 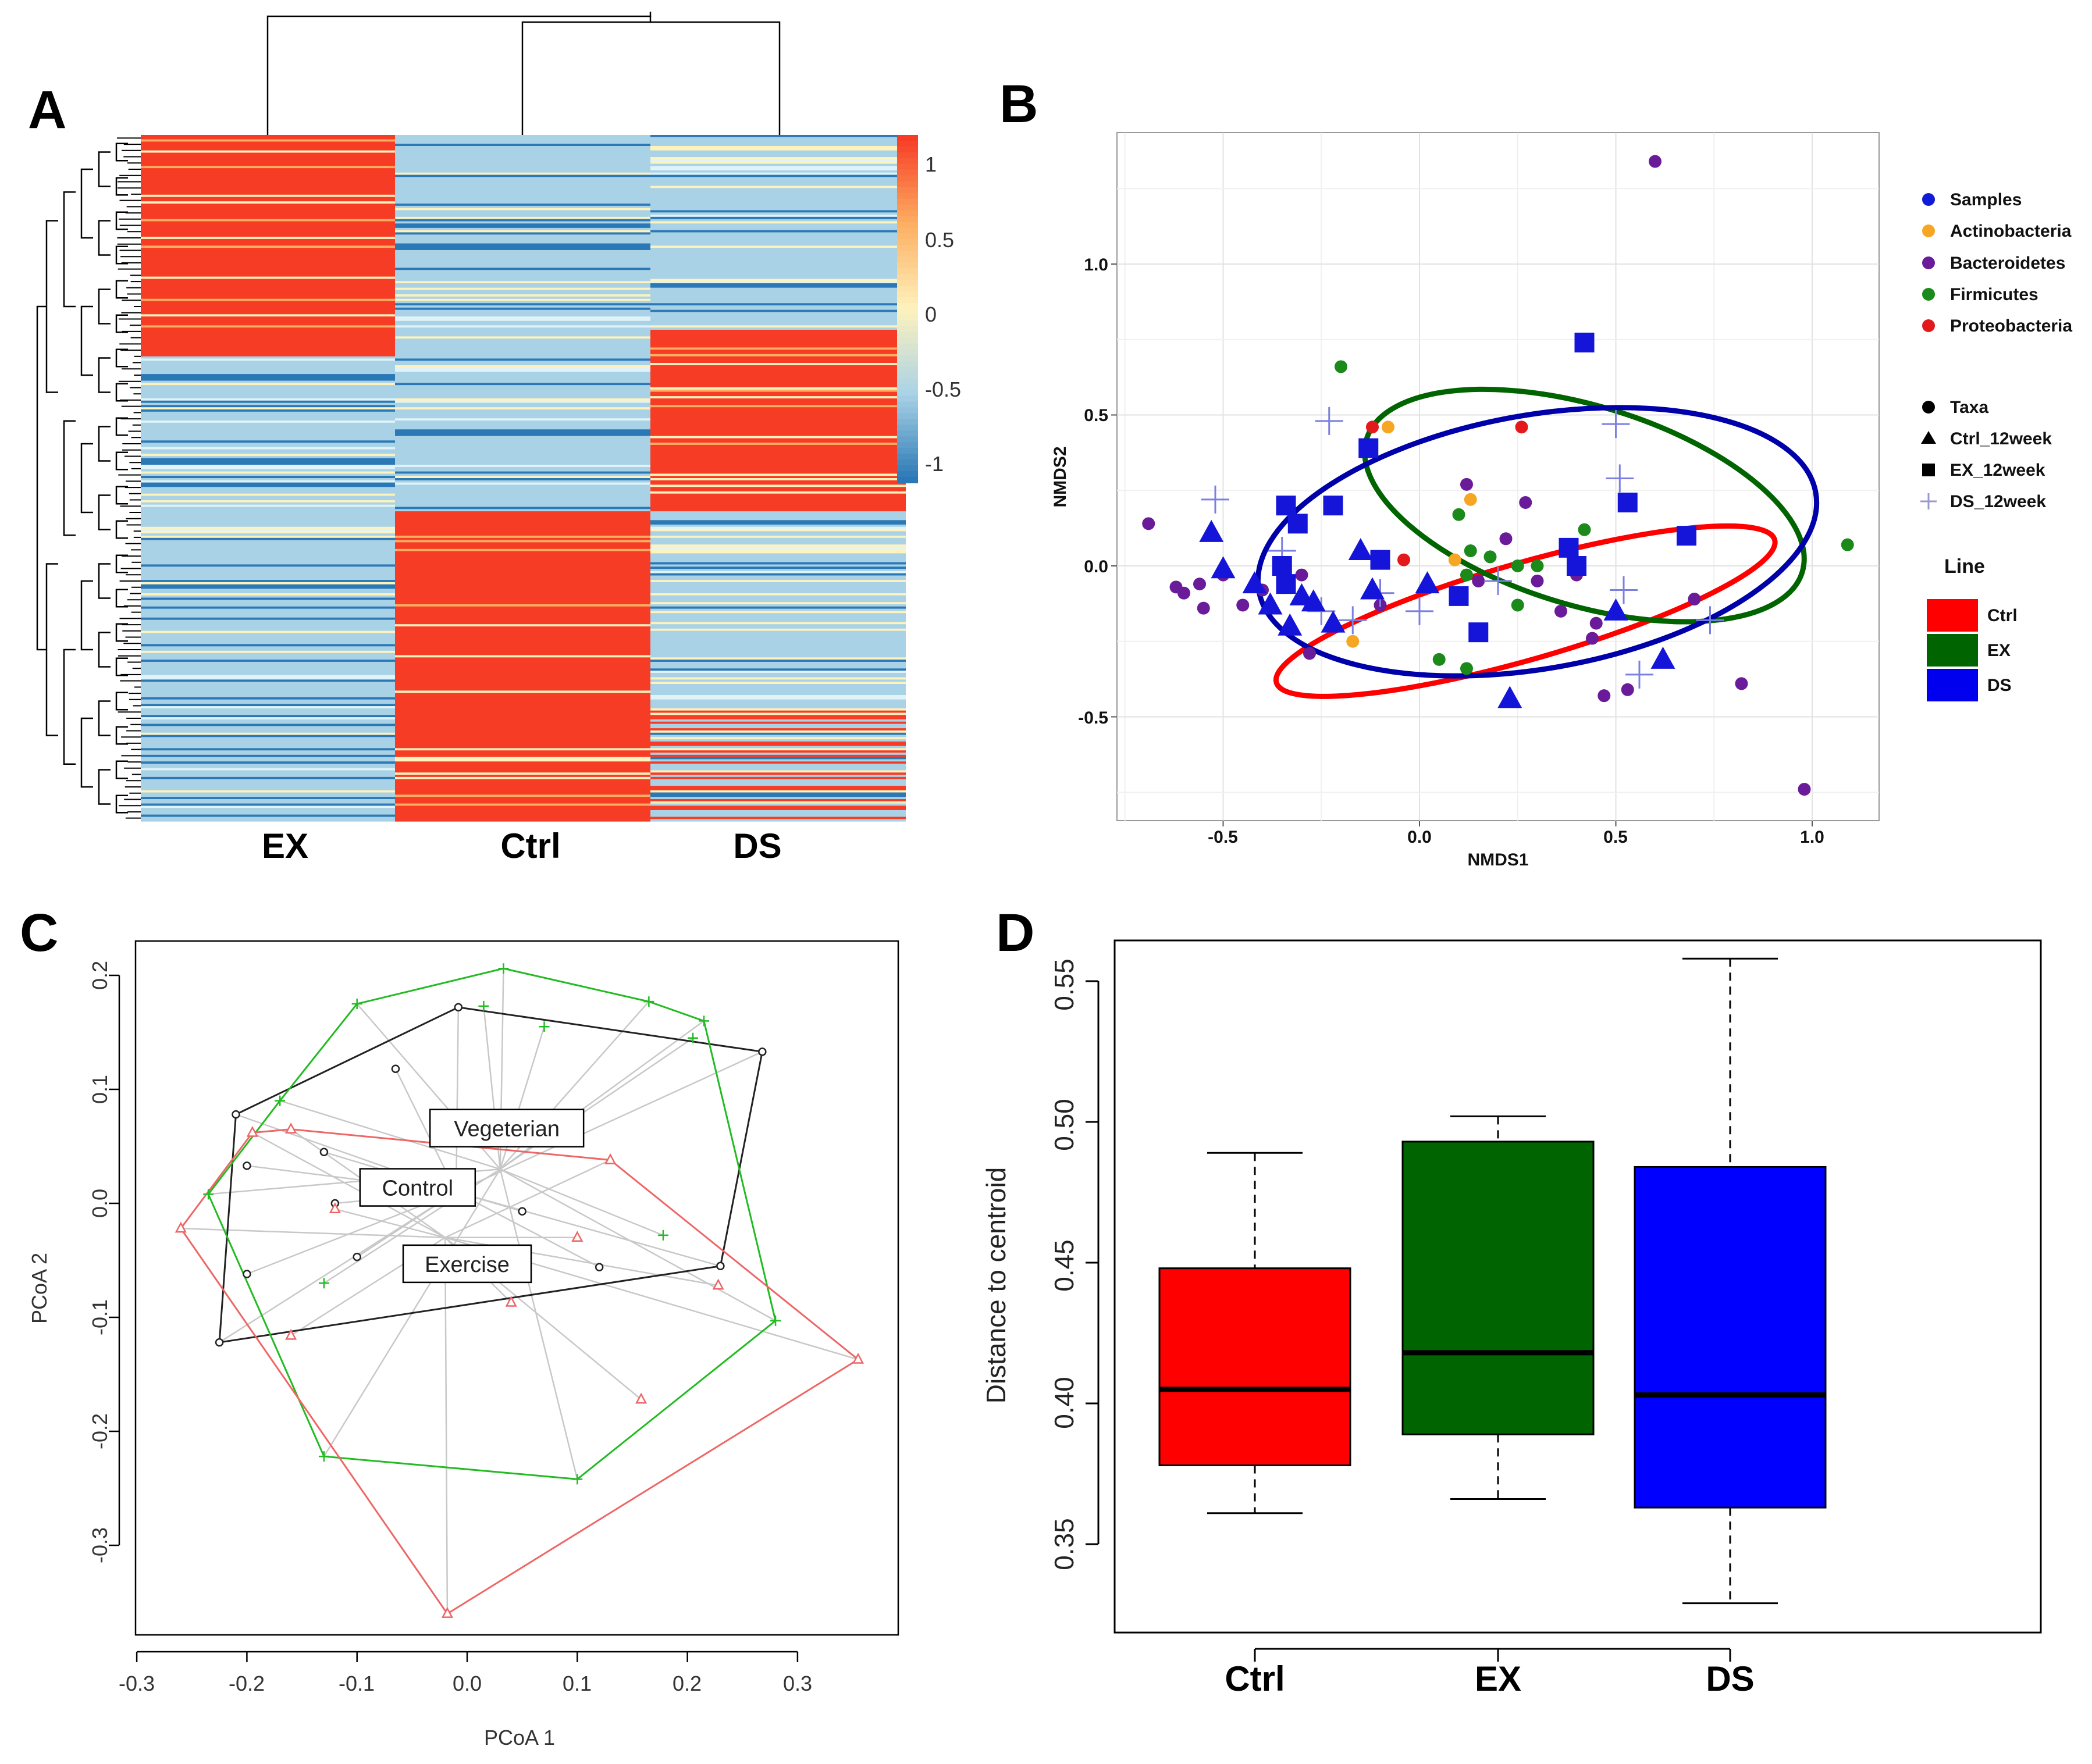 I want to click on legend-shape-ctrl-12week, so click(x=1928, y=437).